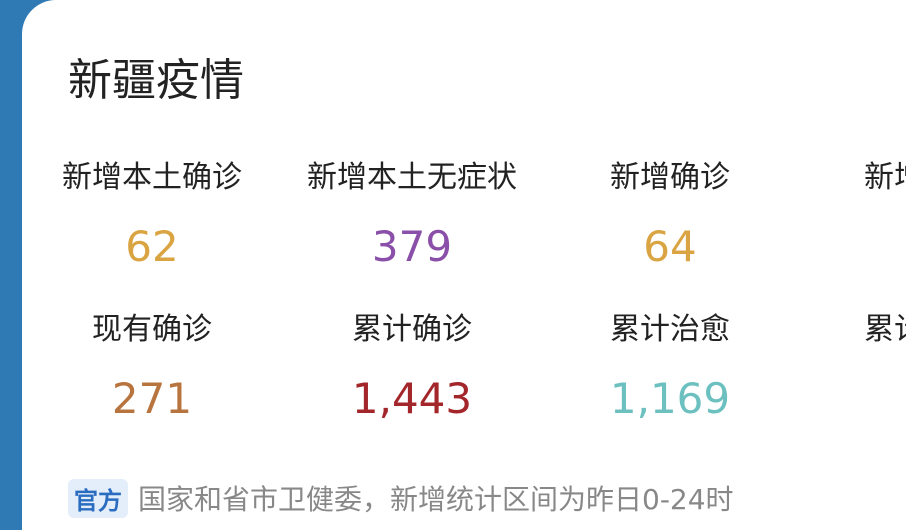 This screenshot has width=906, height=530. I want to click on page-title: 新疆疫情, so click(156, 80).